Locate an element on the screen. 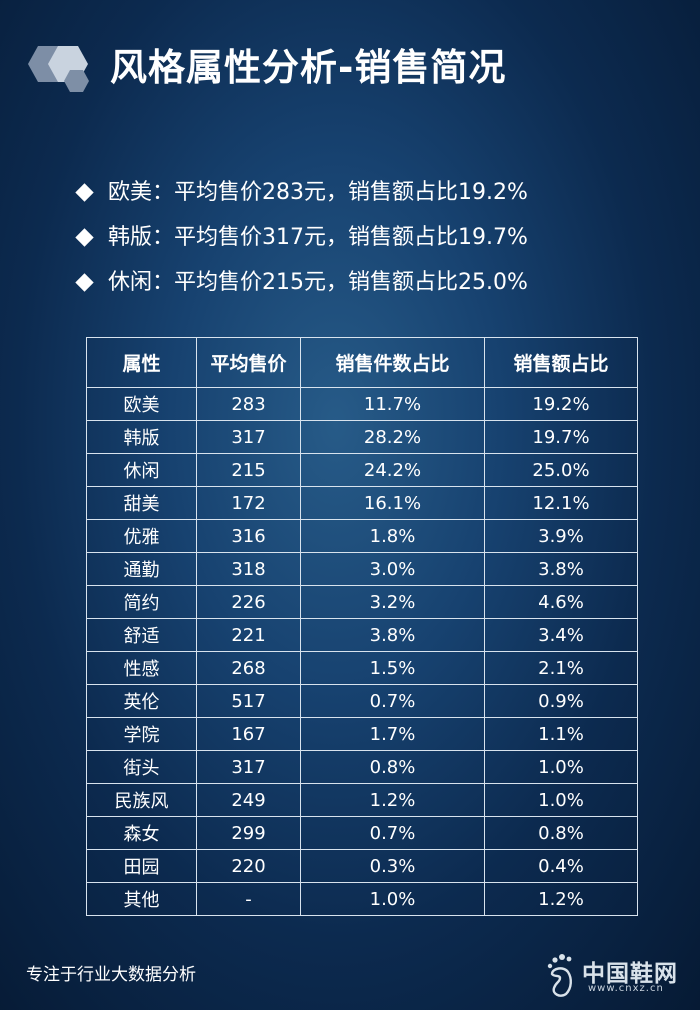 The width and height of the screenshot is (700, 1010). cell-attribute: 其他 is located at coordinates (141, 899).